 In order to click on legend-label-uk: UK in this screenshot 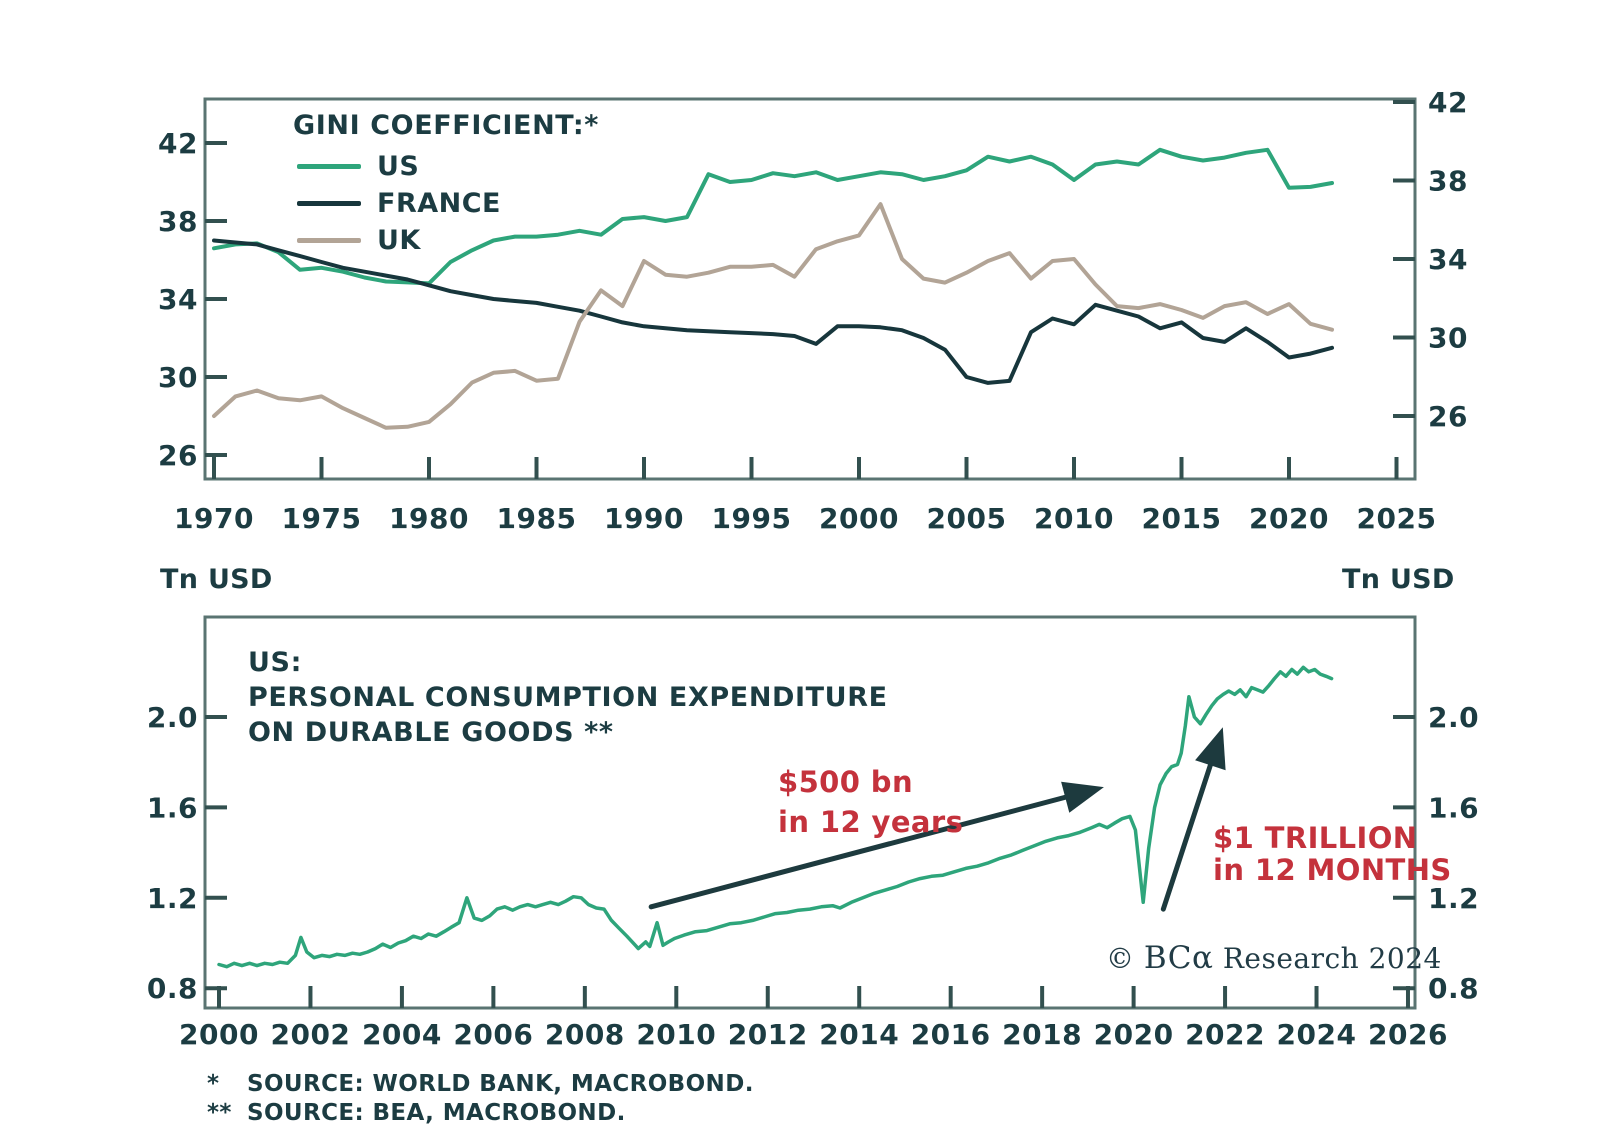, I will do `click(399, 240)`.